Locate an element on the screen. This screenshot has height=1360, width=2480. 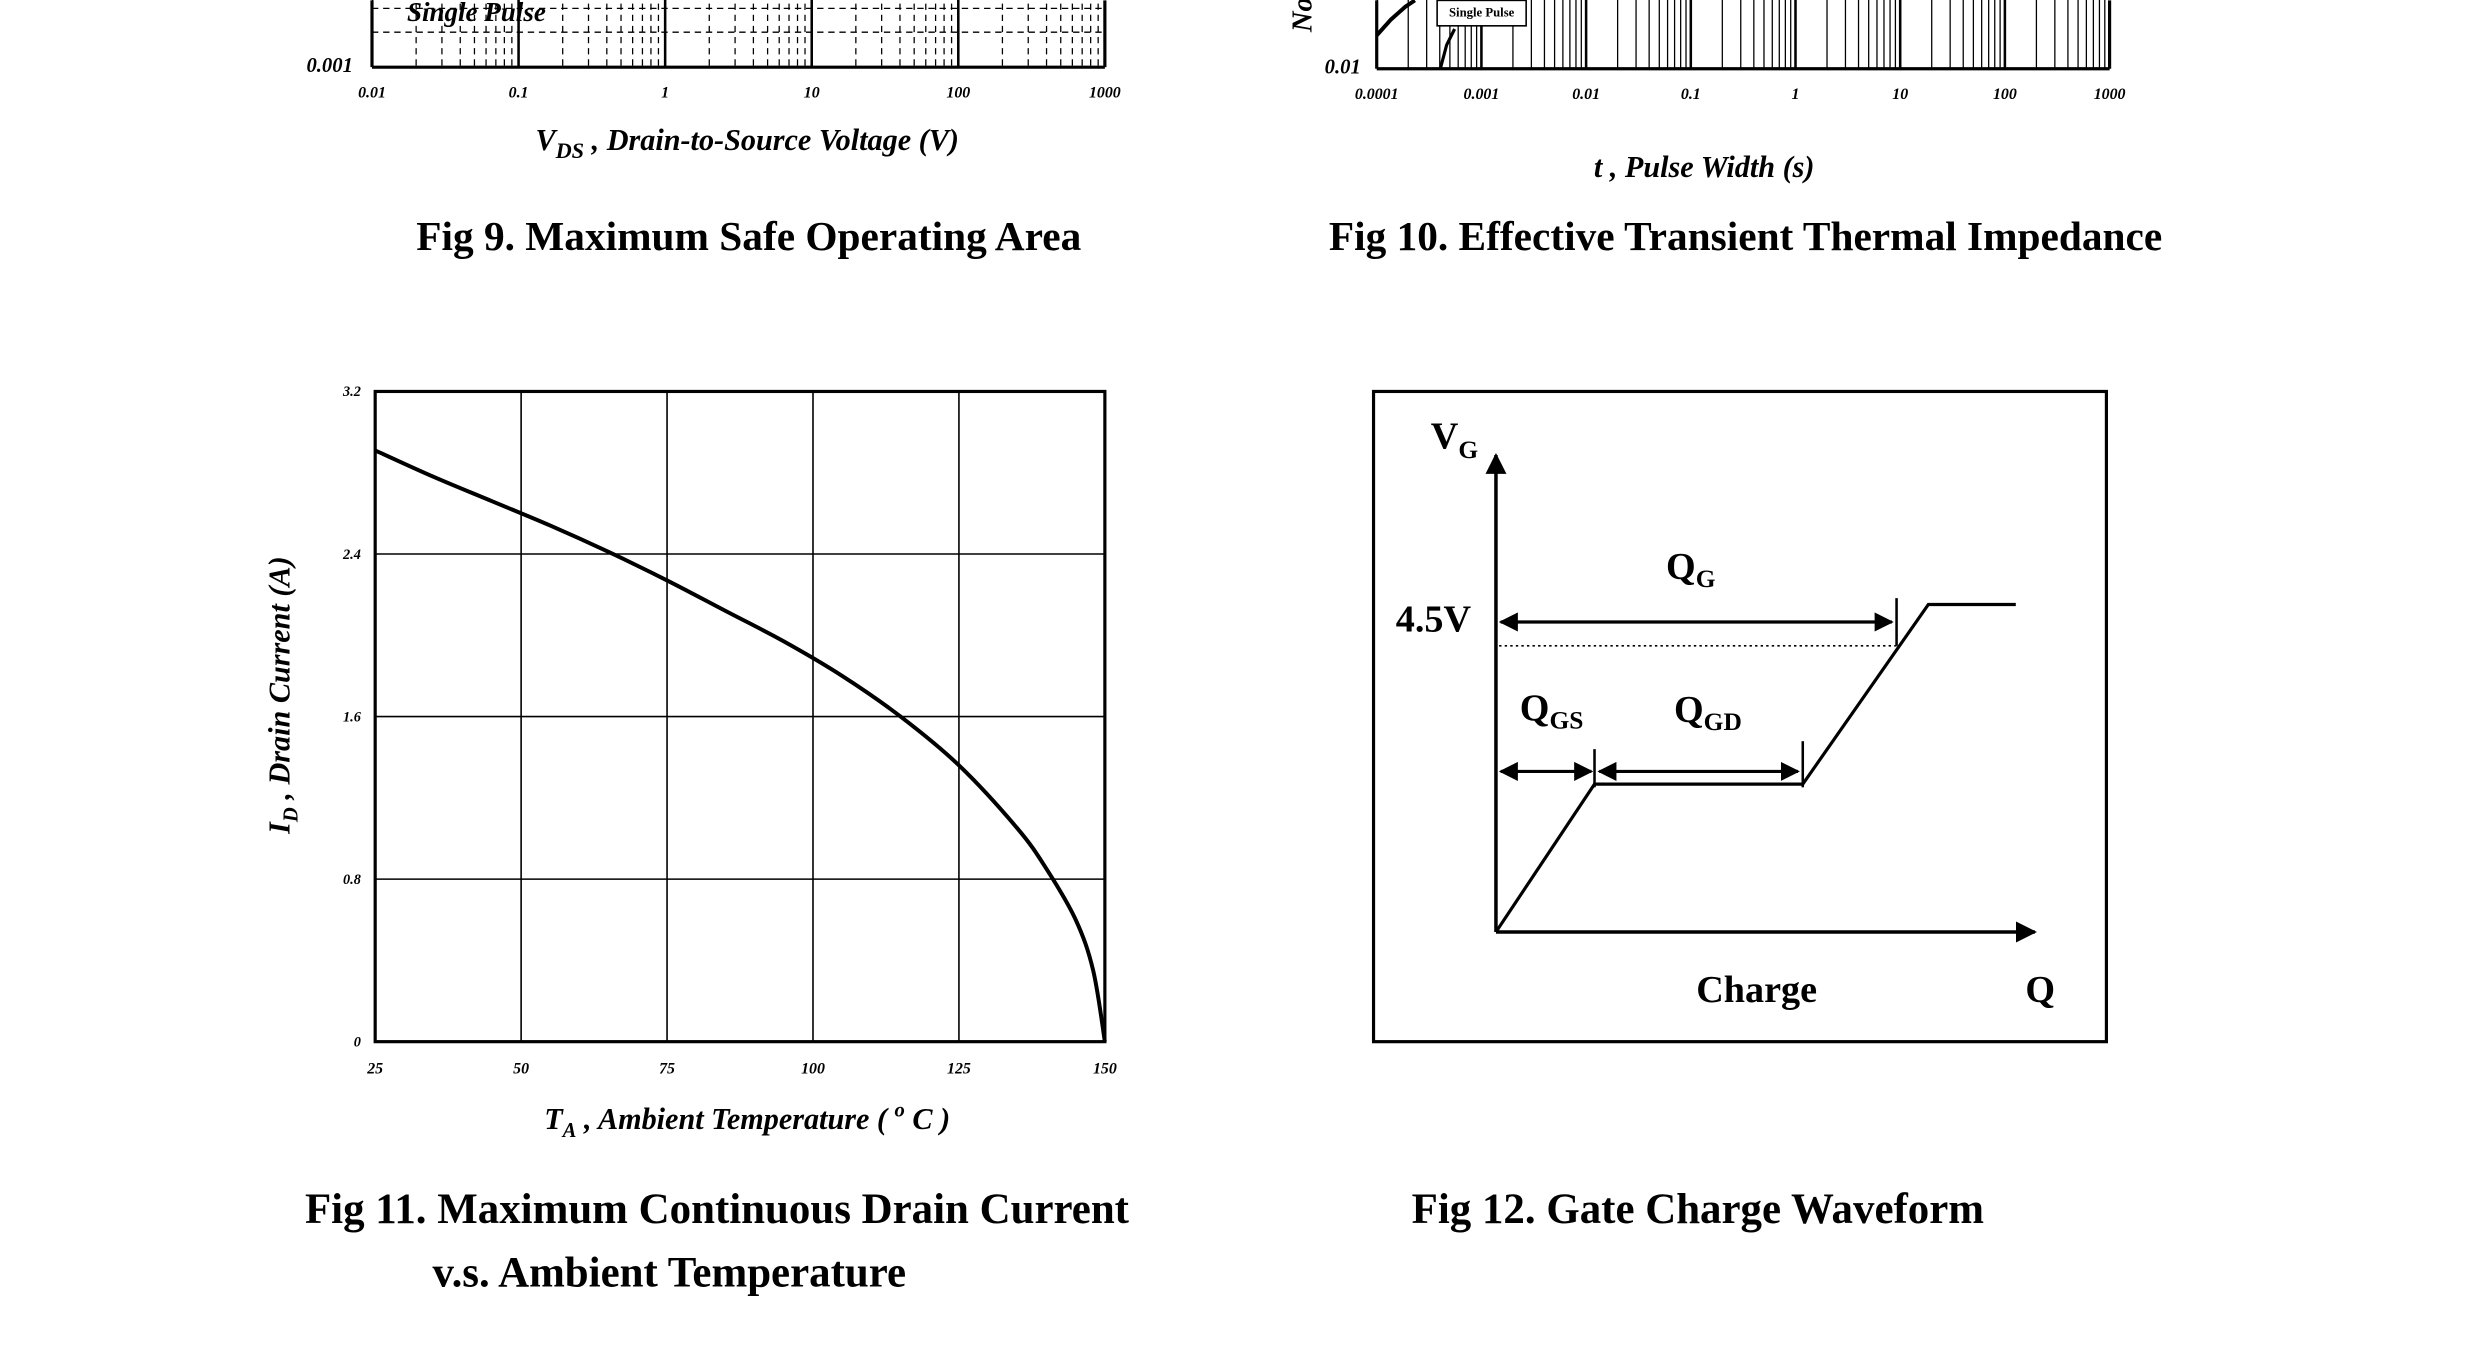
fig9-xtick-label: 100 is located at coordinates (958, 92).